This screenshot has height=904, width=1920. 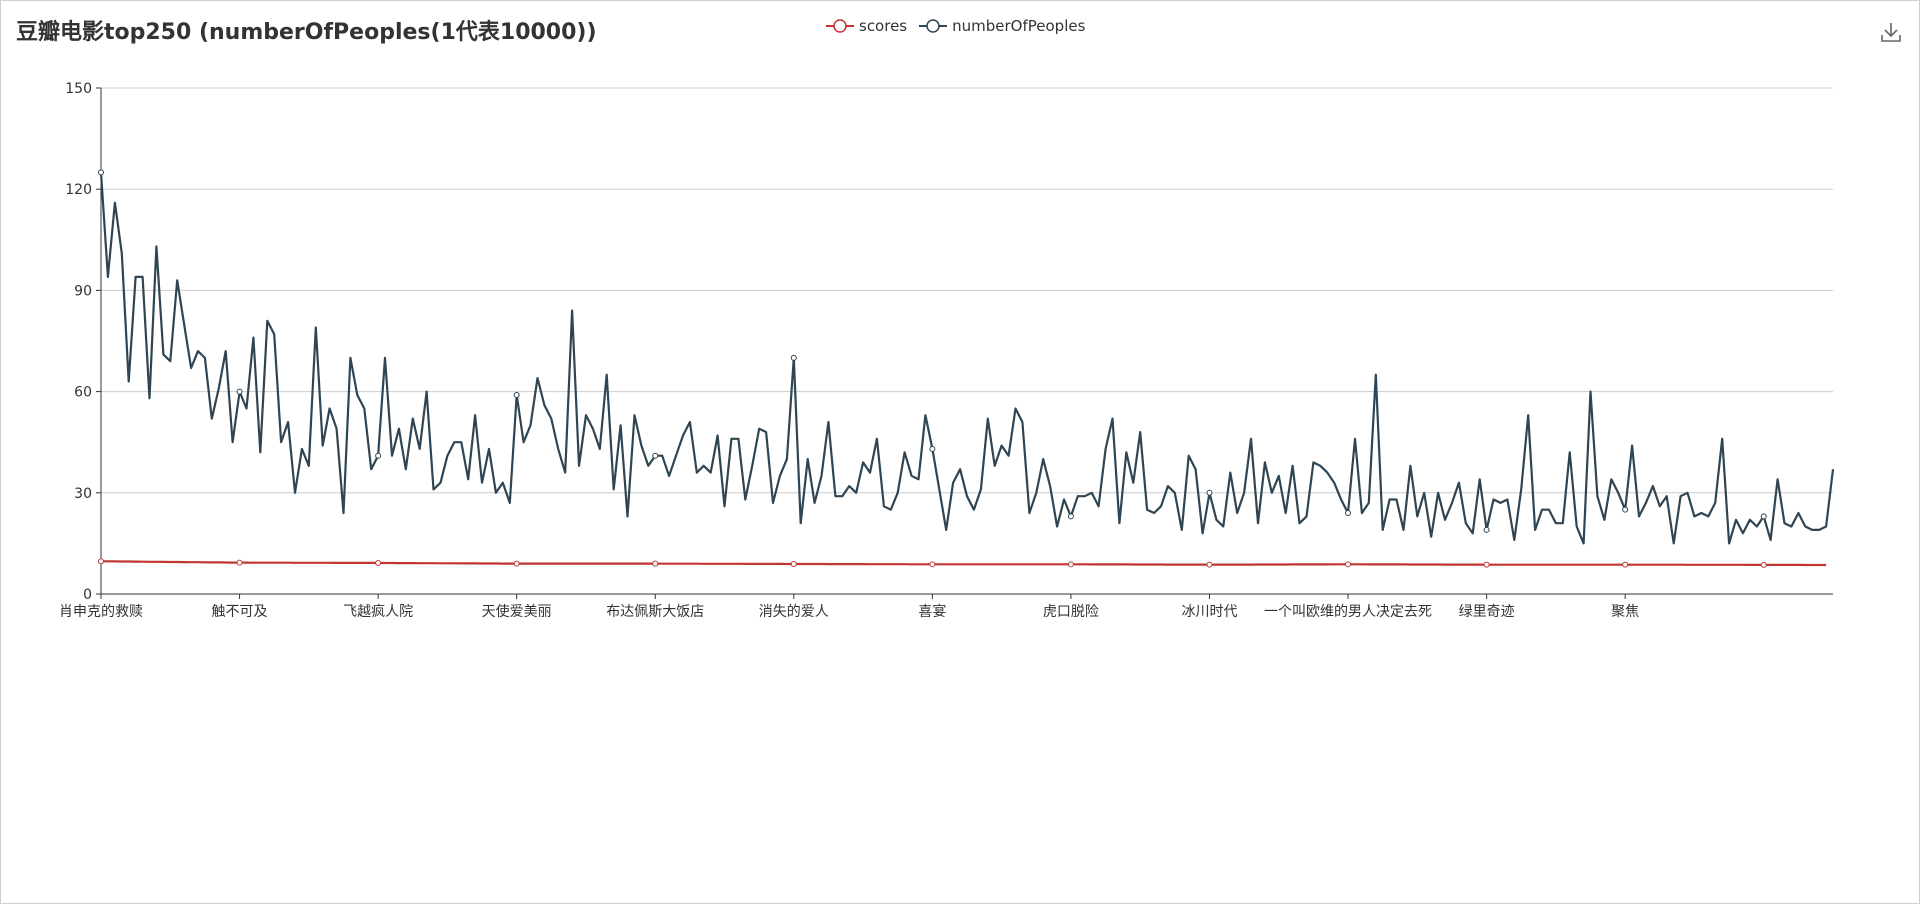 I want to click on legend-people-marker-icon, so click(x=933, y=26).